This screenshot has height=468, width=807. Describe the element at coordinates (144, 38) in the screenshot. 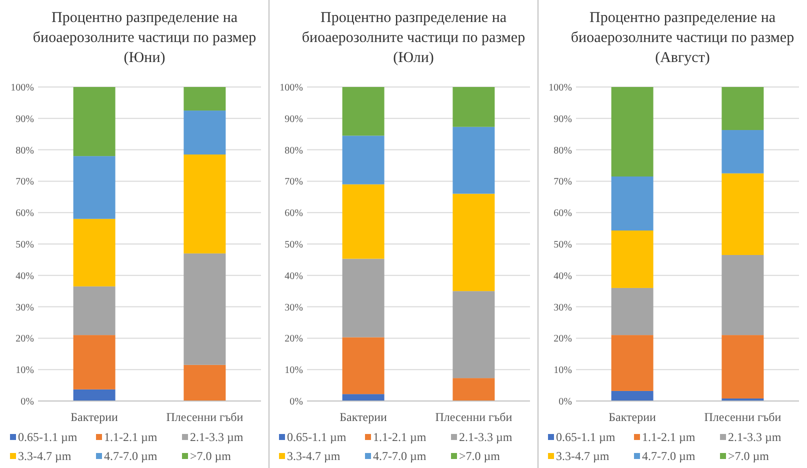

I see `chart-title: Процентно разпределение на биоаерозолните частици по размер (Юни)` at that location.